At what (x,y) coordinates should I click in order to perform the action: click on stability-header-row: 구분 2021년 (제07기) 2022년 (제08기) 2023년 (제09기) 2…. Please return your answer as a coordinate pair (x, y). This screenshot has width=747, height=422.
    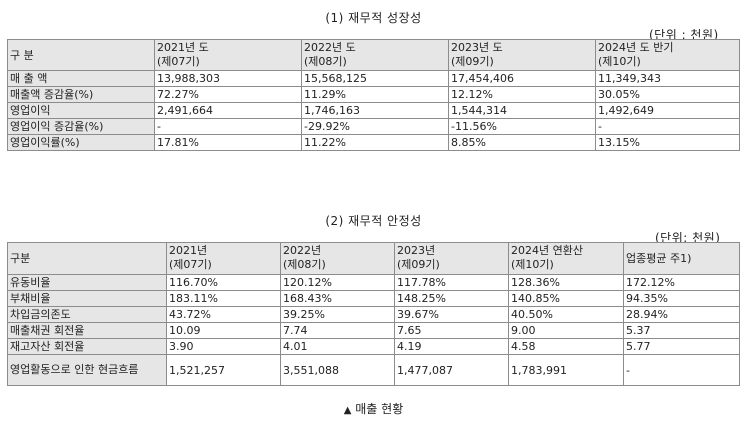
    Looking at the image, I should click on (373, 258).